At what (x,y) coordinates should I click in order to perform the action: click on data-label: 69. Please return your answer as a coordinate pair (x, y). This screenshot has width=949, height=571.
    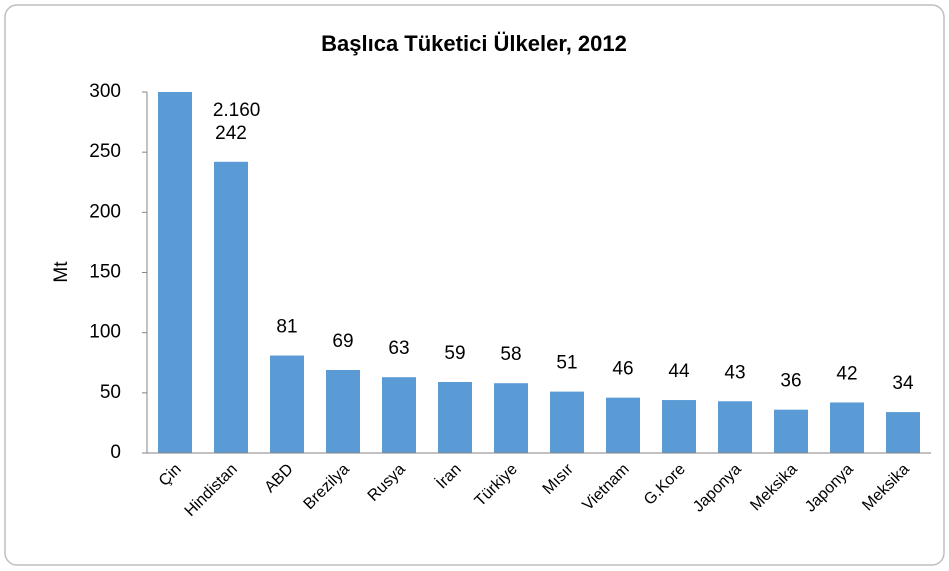
    Looking at the image, I should click on (342, 341).